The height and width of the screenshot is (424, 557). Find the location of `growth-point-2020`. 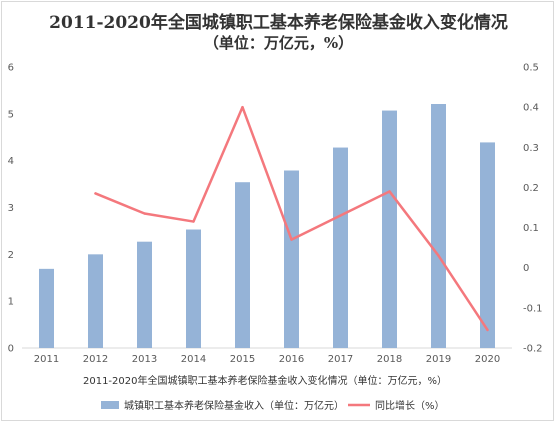

growth-point-2020 is located at coordinates (487, 330).